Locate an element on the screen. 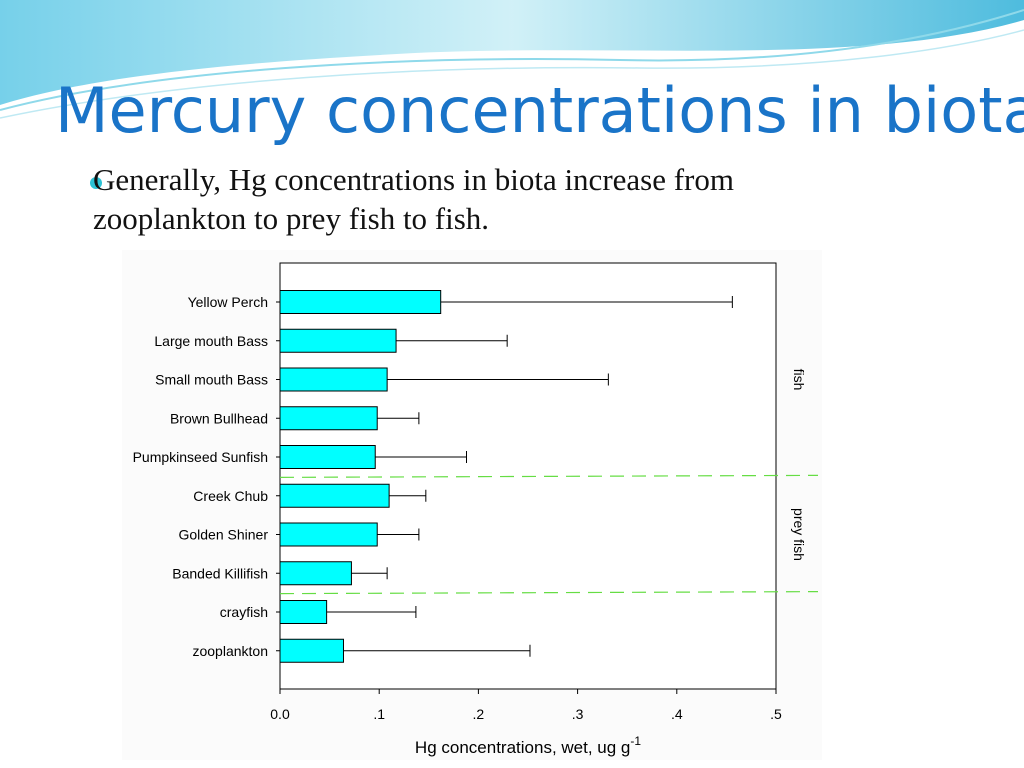 Image resolution: width=1024 pixels, height=768 pixels. x-axis-title: Hg concentrations, wet, ug g-1 is located at coordinates (528, 745).